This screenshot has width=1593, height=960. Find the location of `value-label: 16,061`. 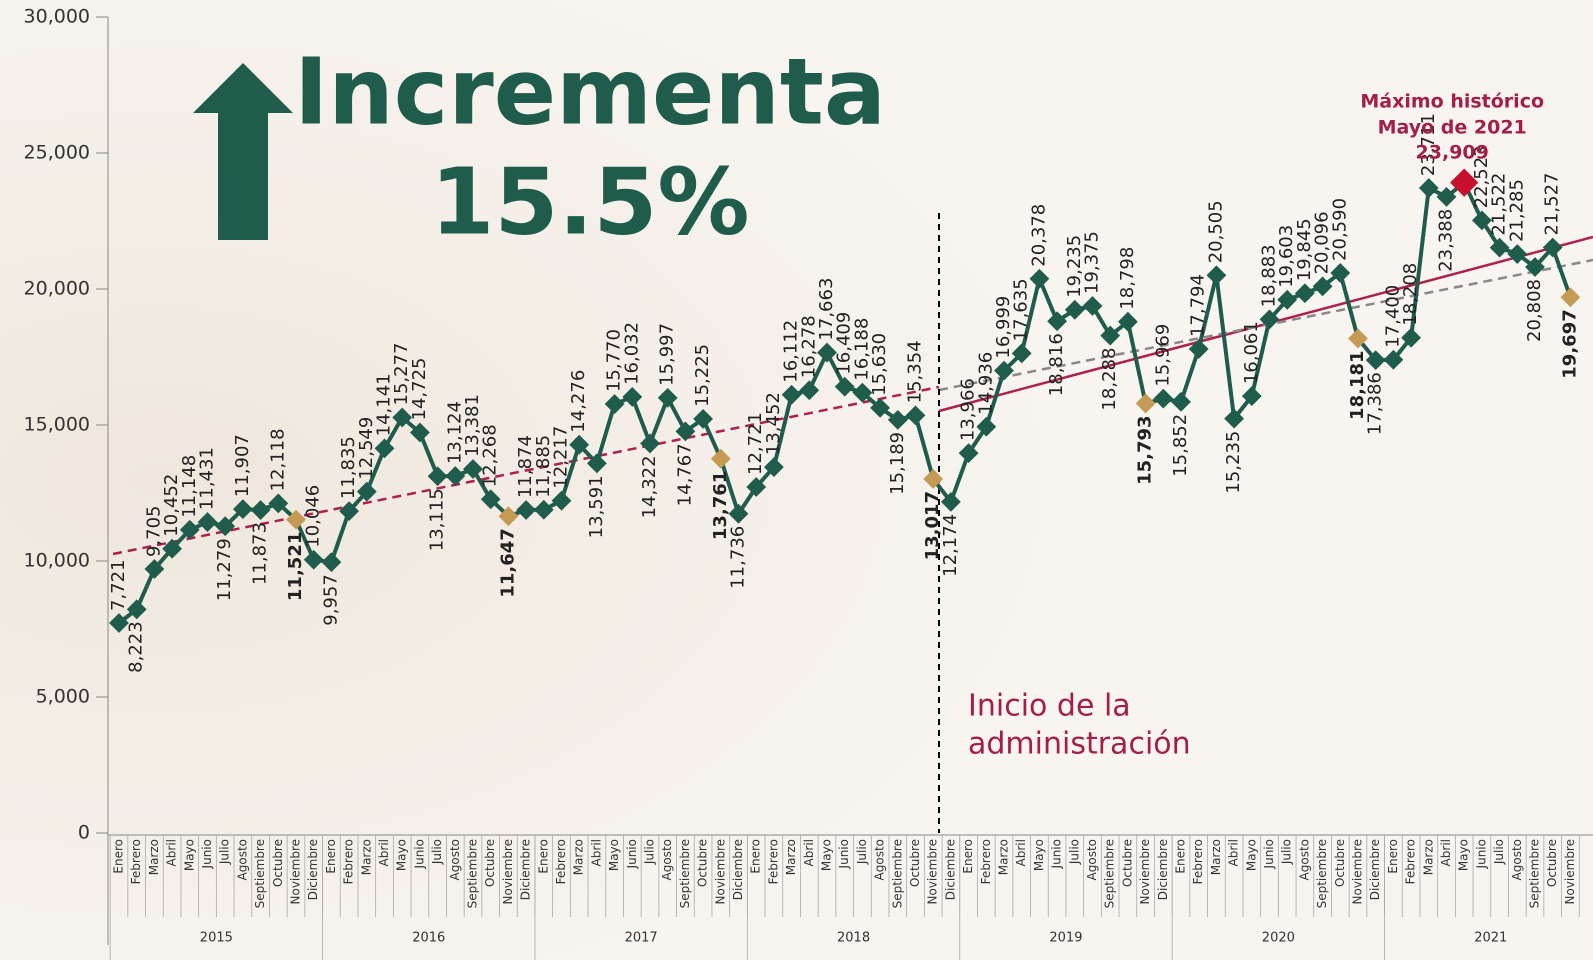

value-label: 16,061 is located at coordinates (1251, 352).